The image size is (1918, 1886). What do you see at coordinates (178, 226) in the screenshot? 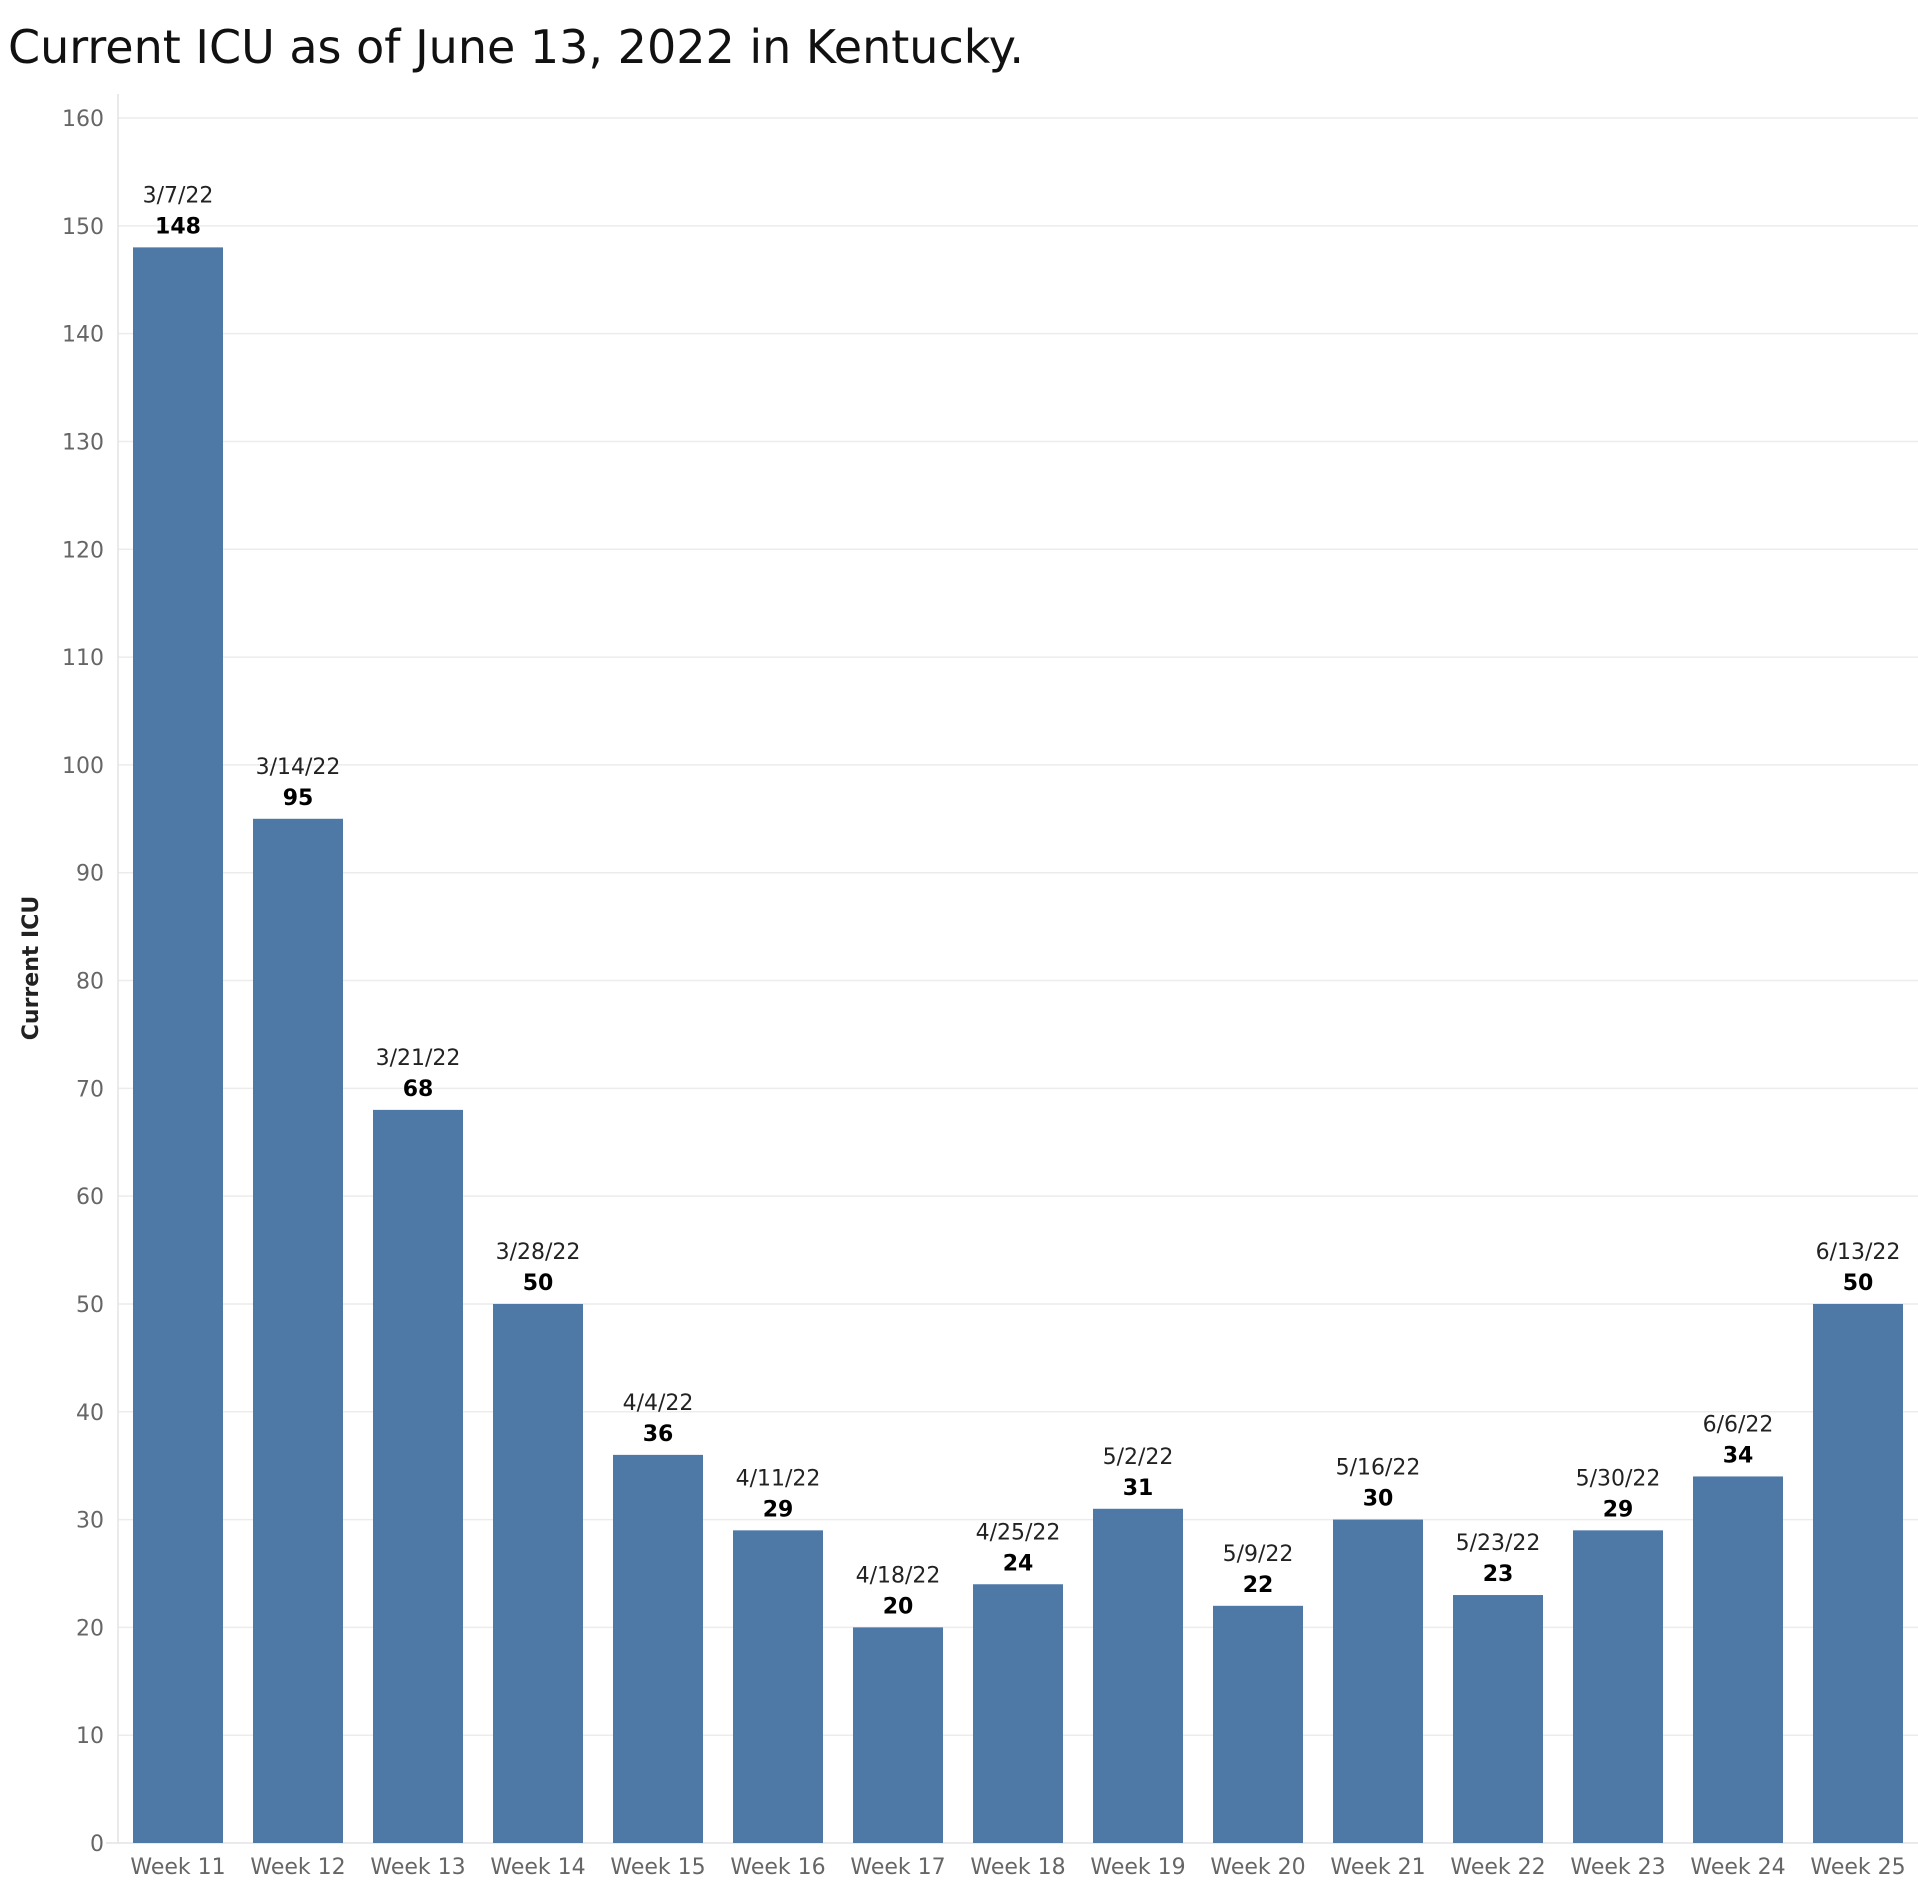
I see `bar-value-label: 148` at bounding box center [178, 226].